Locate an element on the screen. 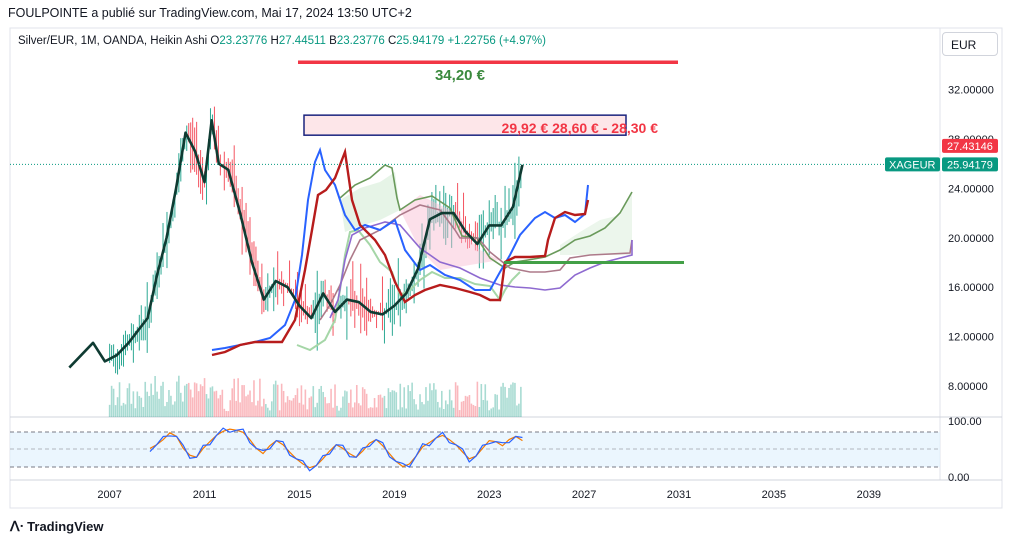 This screenshot has width=1013, height=544. high-label: H is located at coordinates (274, 41).